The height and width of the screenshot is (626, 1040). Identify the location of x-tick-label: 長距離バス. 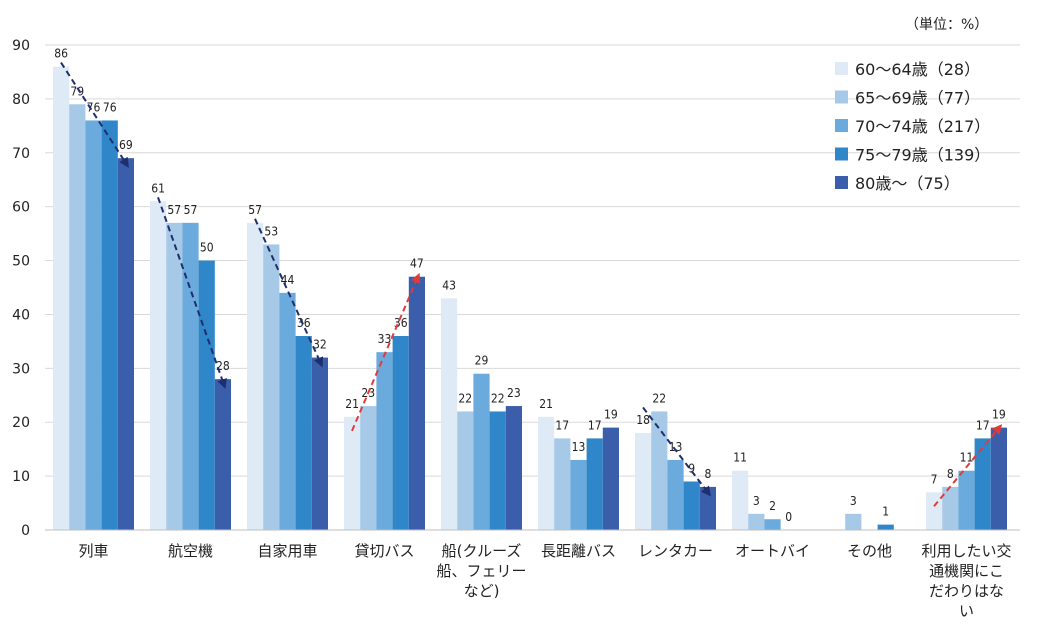
(578, 551).